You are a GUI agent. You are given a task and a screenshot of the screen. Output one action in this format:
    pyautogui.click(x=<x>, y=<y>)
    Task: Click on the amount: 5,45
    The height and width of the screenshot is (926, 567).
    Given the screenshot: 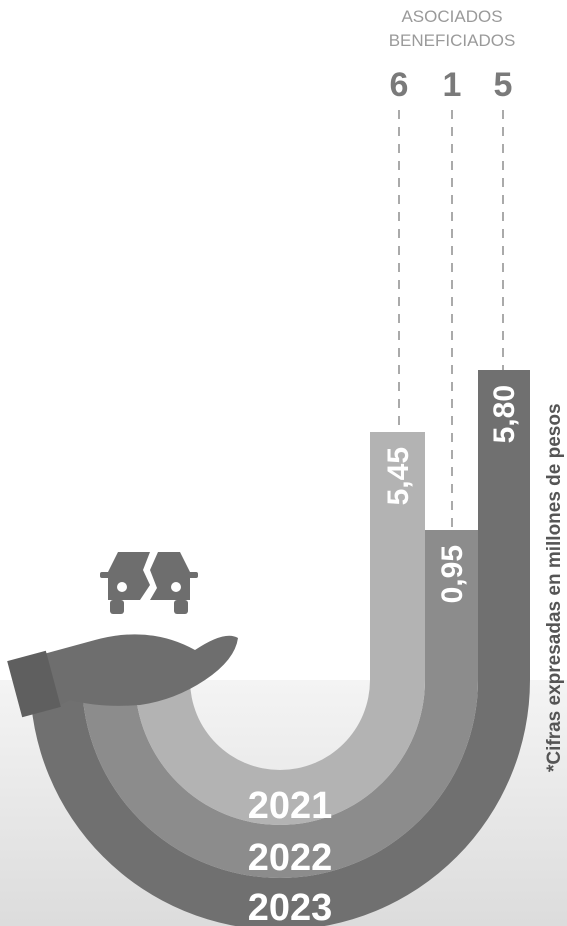 What is the action you would take?
    pyautogui.click(x=398, y=476)
    